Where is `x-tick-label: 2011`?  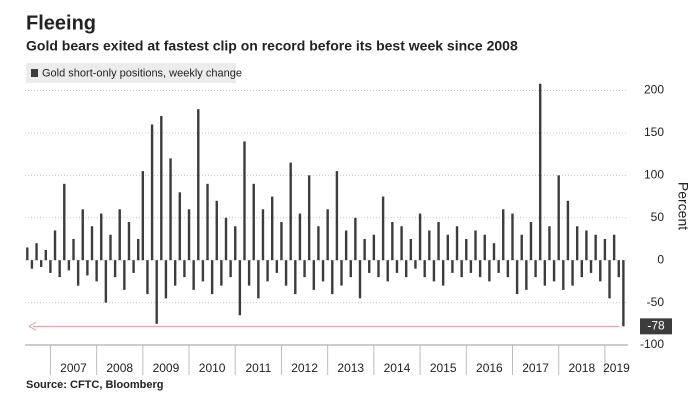
x-tick-label: 2011 is located at coordinates (258, 368).